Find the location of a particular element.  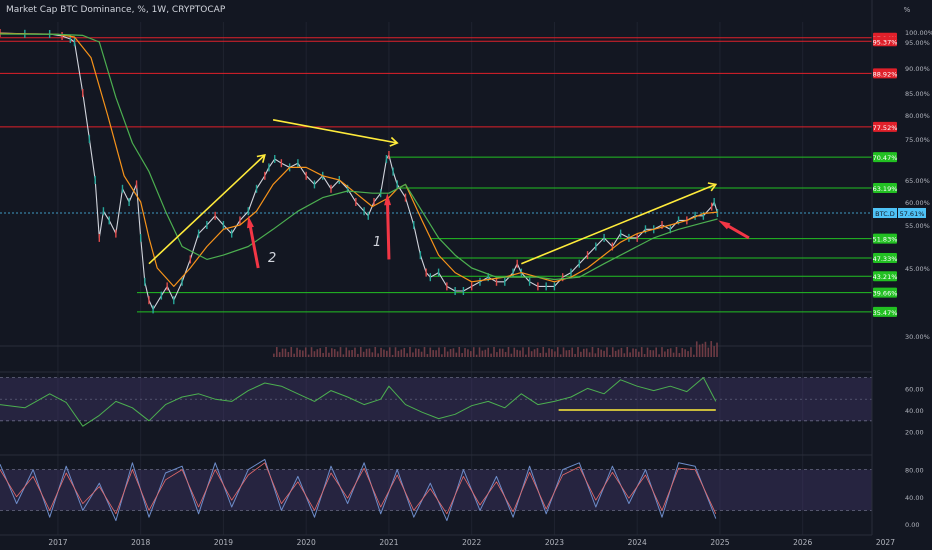

x-tick-label: 2023 is located at coordinates (554, 542).